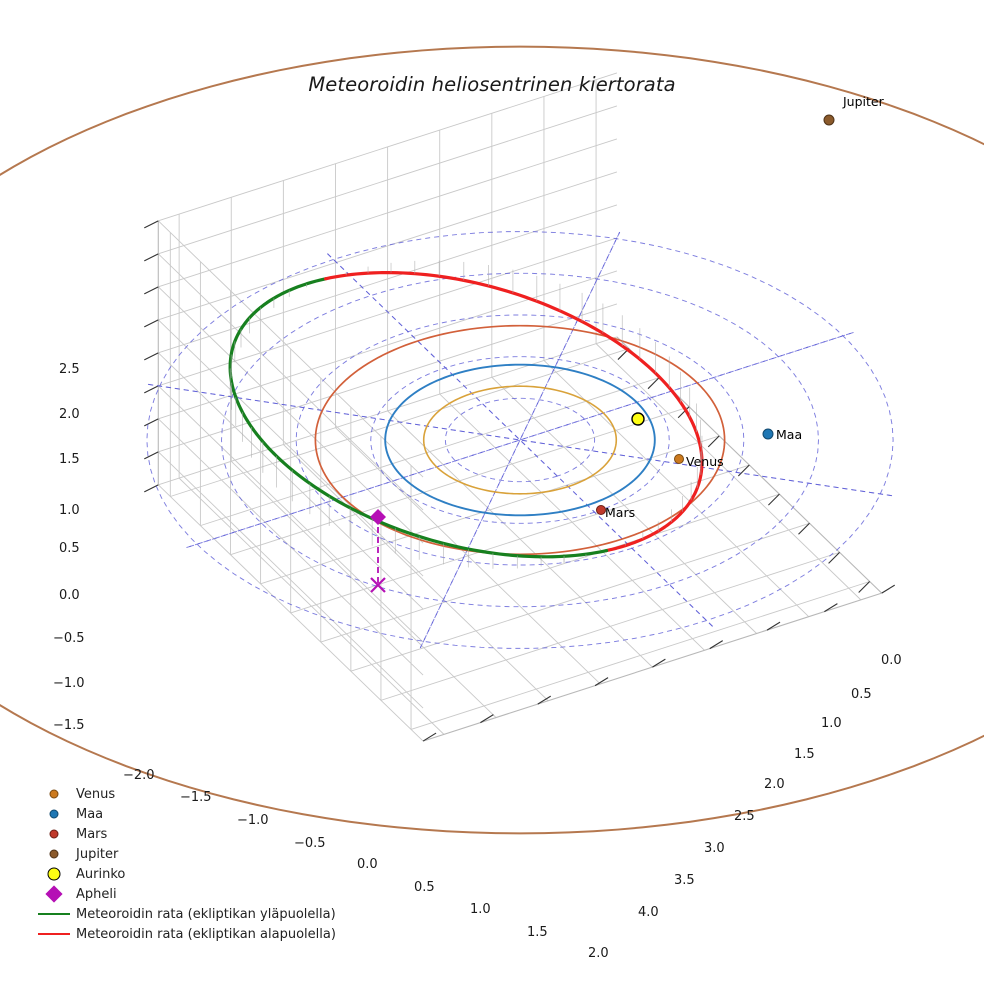  Describe the element at coordinates (184, 874) in the screenshot. I see `legend-aurinko: Aurinko` at that location.